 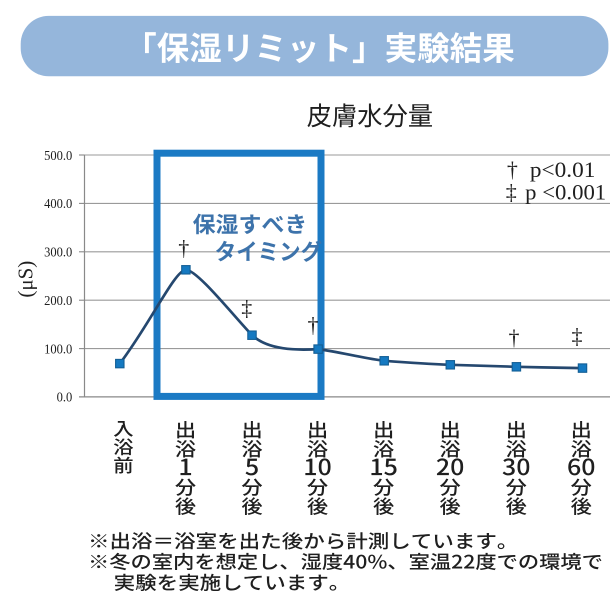 I want to click on svg-text: (μS), so click(x=26, y=279).